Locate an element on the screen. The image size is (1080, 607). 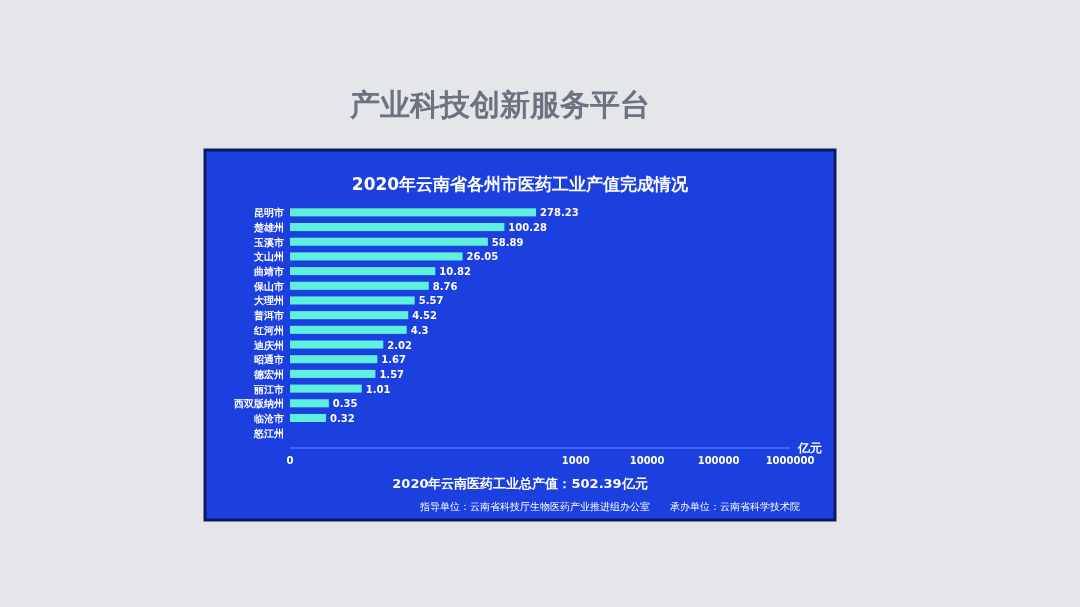
y-tick-label: 红河州 is located at coordinates (268, 330).